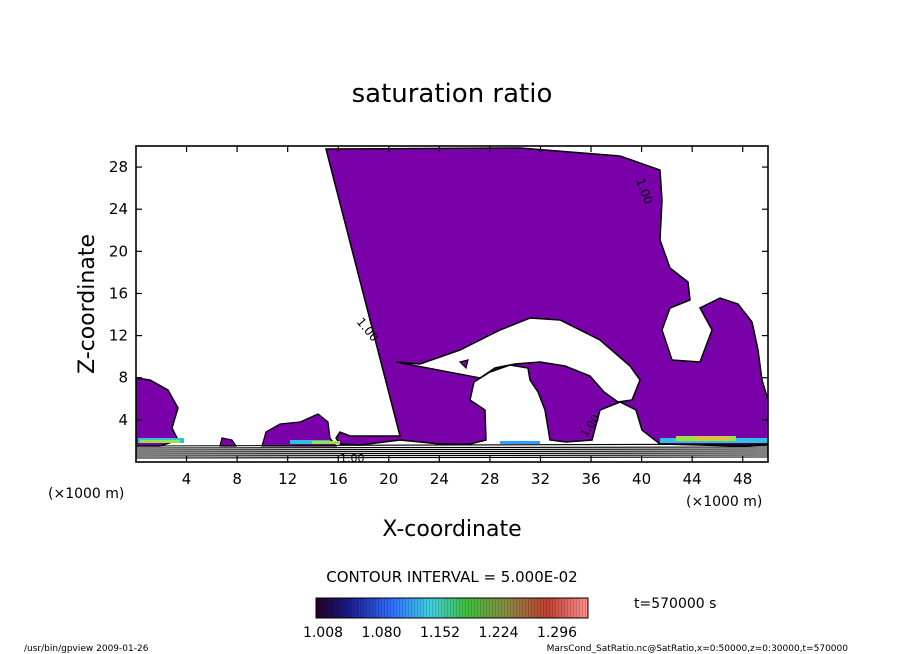 This screenshot has height=654, width=904. What do you see at coordinates (451, 529) in the screenshot?
I see `x-axis-label: X-coordinate` at bounding box center [451, 529].